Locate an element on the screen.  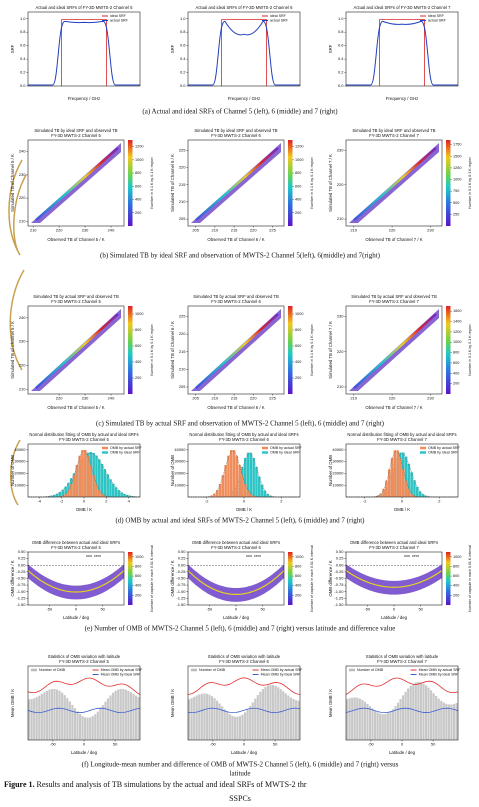
y-tick-label: -0.25 is located at coordinates (181, 571).